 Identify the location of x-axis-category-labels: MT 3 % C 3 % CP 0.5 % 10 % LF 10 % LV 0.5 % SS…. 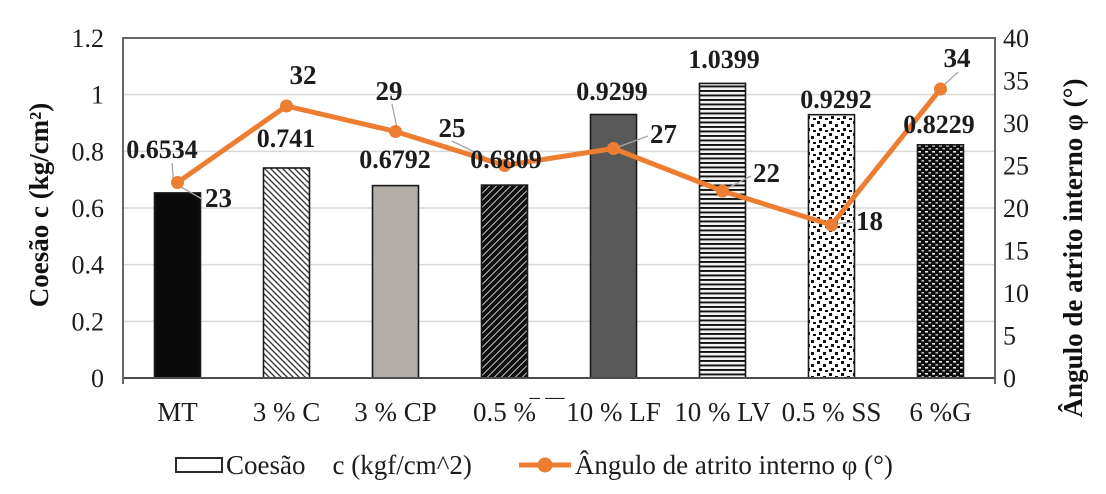
(564, 411).